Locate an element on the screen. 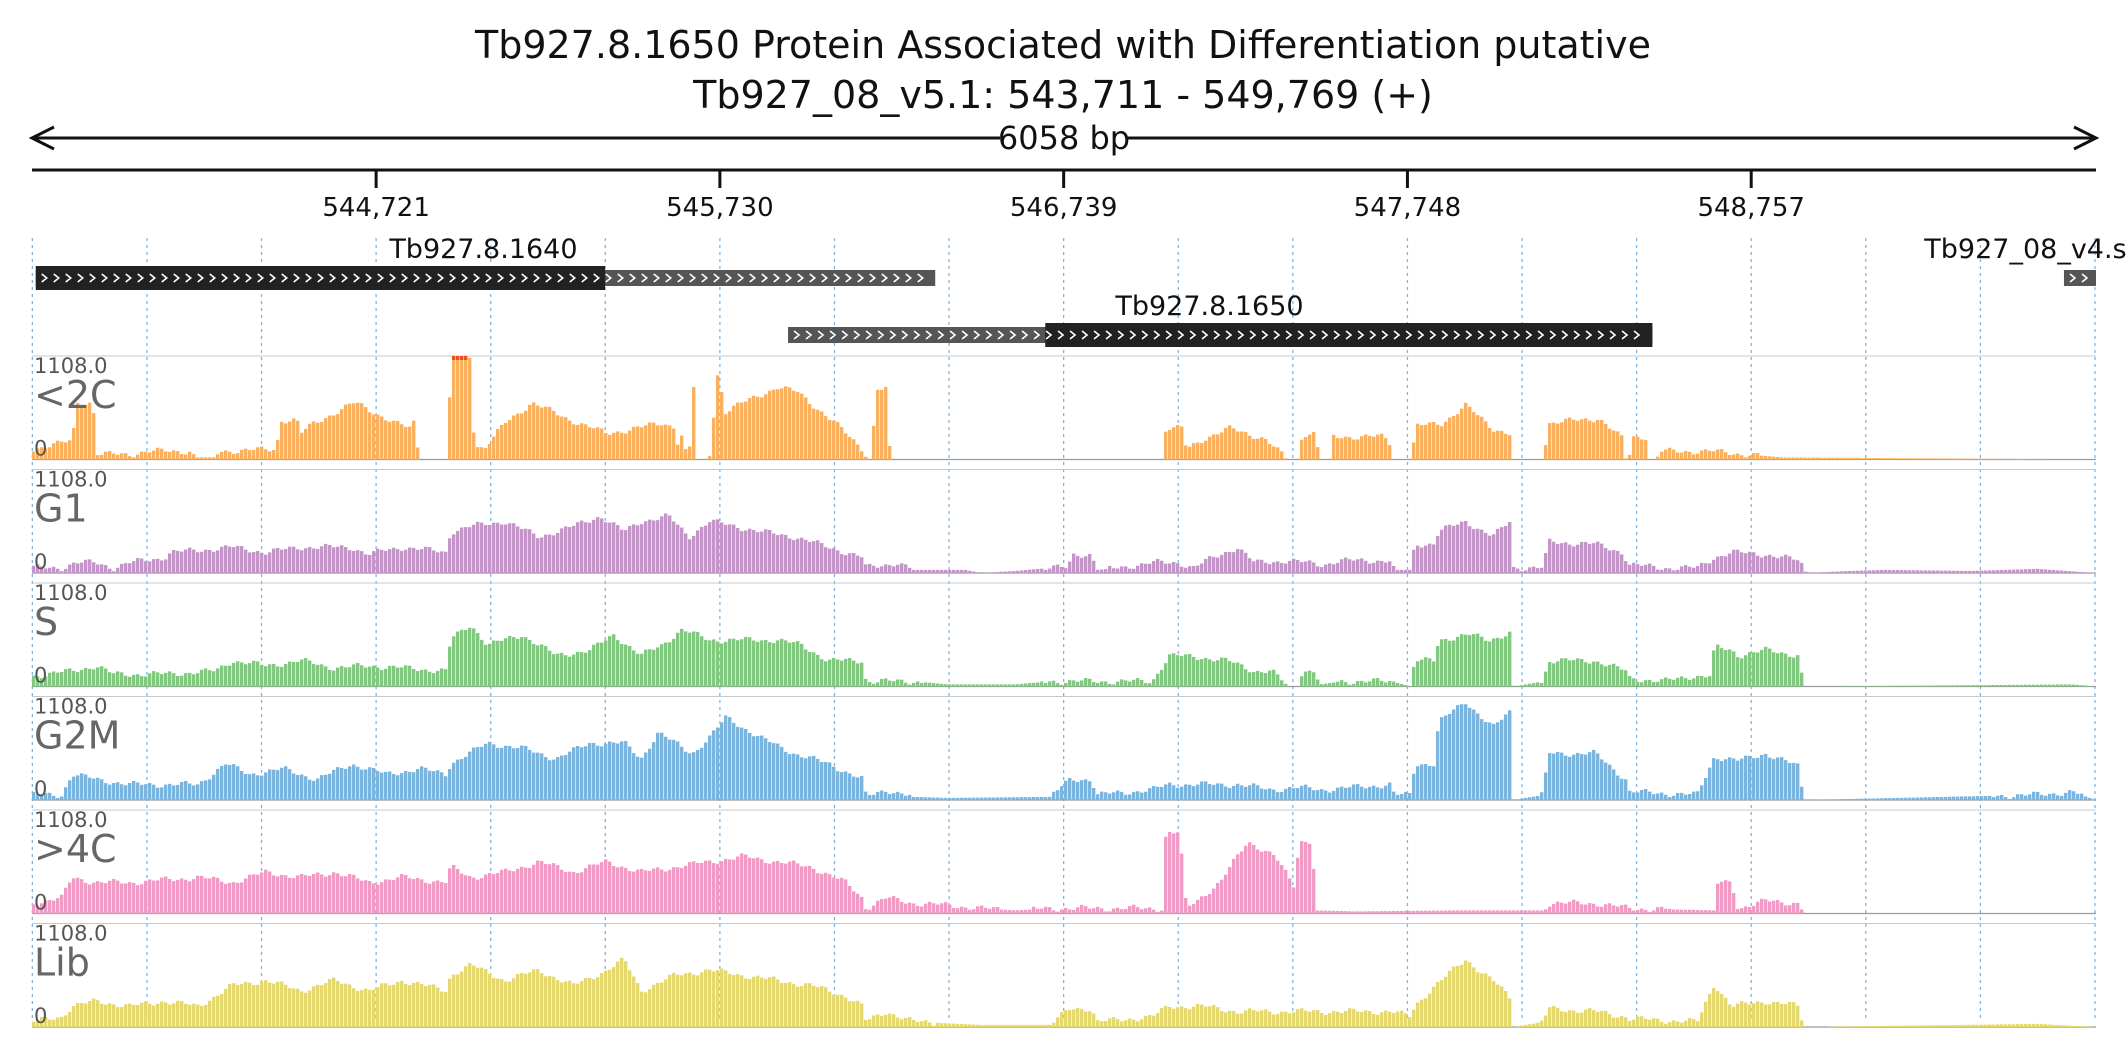 The width and height of the screenshot is (2126, 1058). coordinate-ruler: 544,721 545,730 546,739 547,748 548,757 is located at coordinates (1064, 195).